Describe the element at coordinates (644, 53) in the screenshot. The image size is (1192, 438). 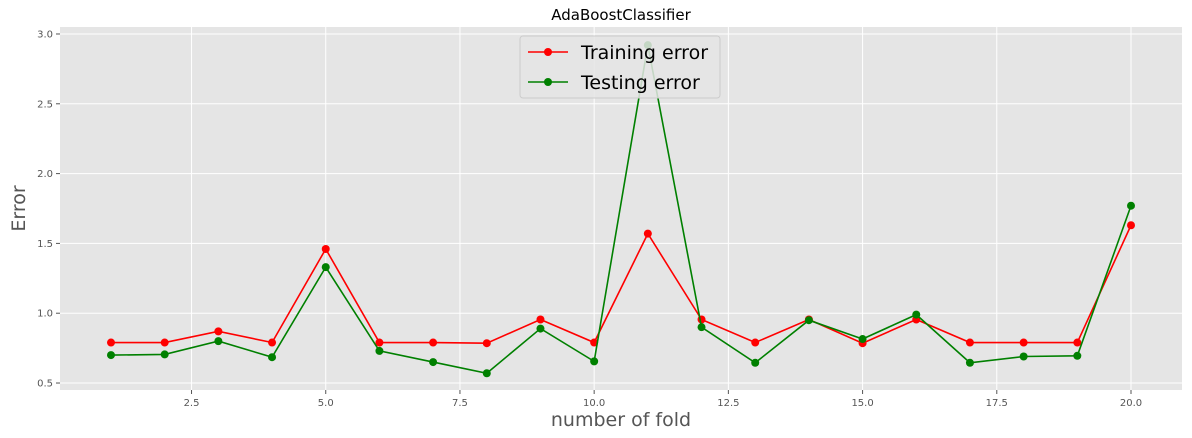
I see `legend-label-training: Training error` at that location.